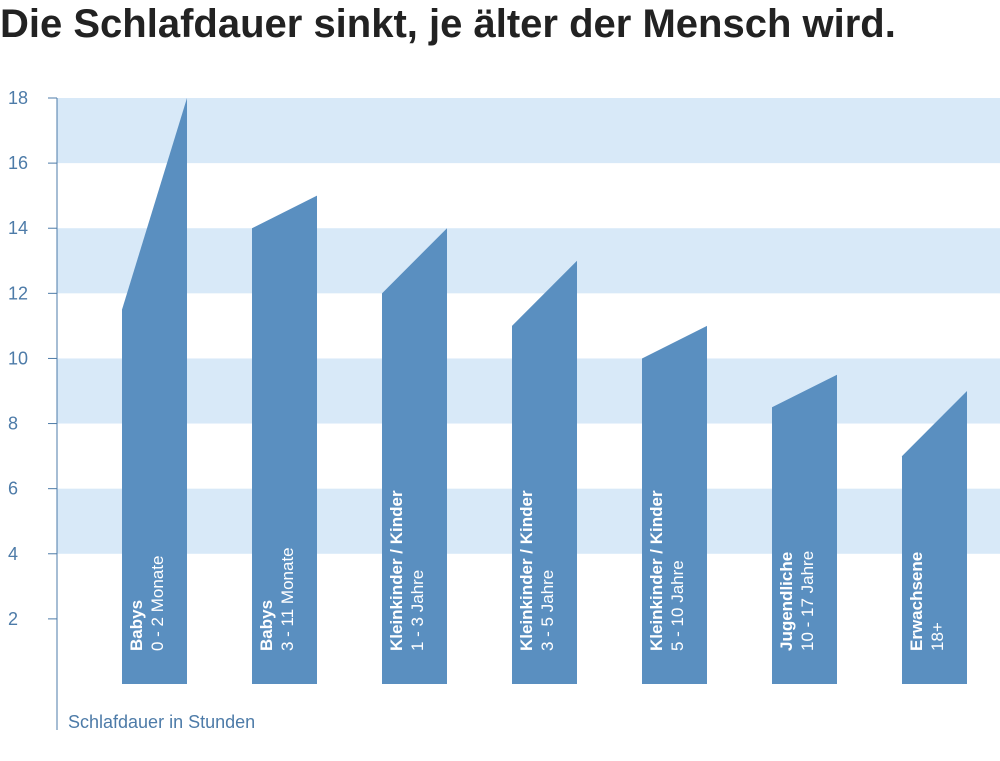  Describe the element at coordinates (287, 599) in the screenshot. I see `category-age-label: 3 - 11 Monate` at that location.